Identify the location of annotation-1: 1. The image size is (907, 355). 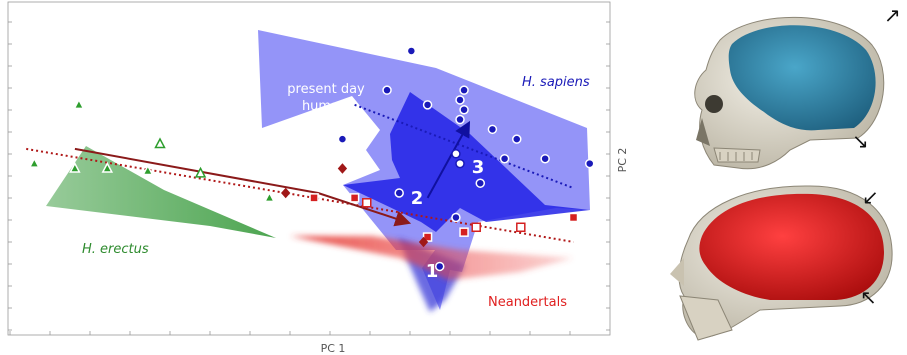
(432, 271).